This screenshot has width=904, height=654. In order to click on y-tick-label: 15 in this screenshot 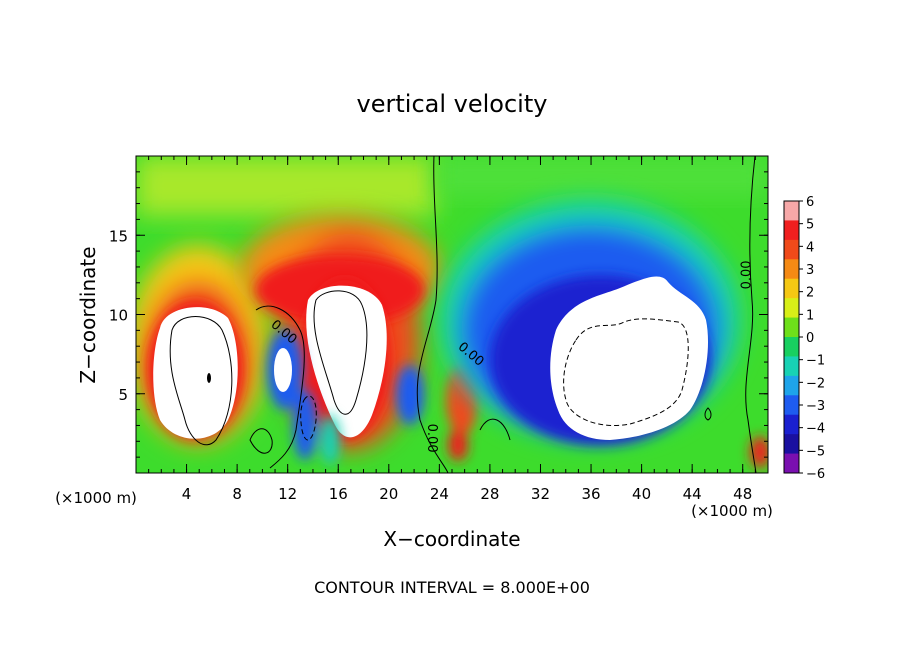, I will do `click(118, 236)`.